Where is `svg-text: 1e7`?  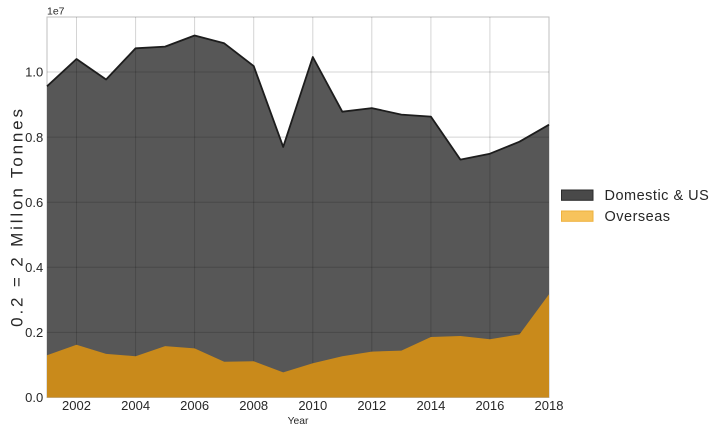
svg-text: 1e7 is located at coordinates (56, 11).